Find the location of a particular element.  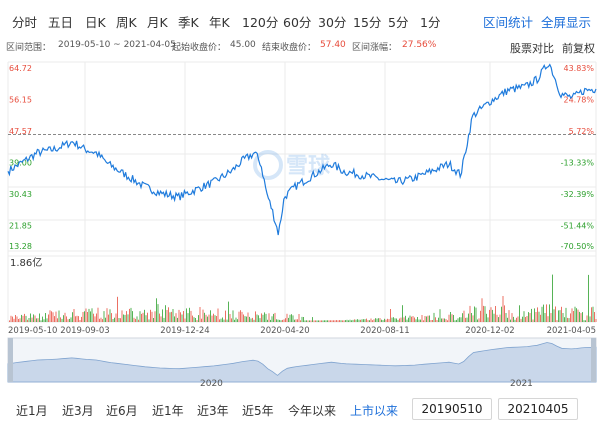

range-1m: 近1月 is located at coordinates (32, 411).